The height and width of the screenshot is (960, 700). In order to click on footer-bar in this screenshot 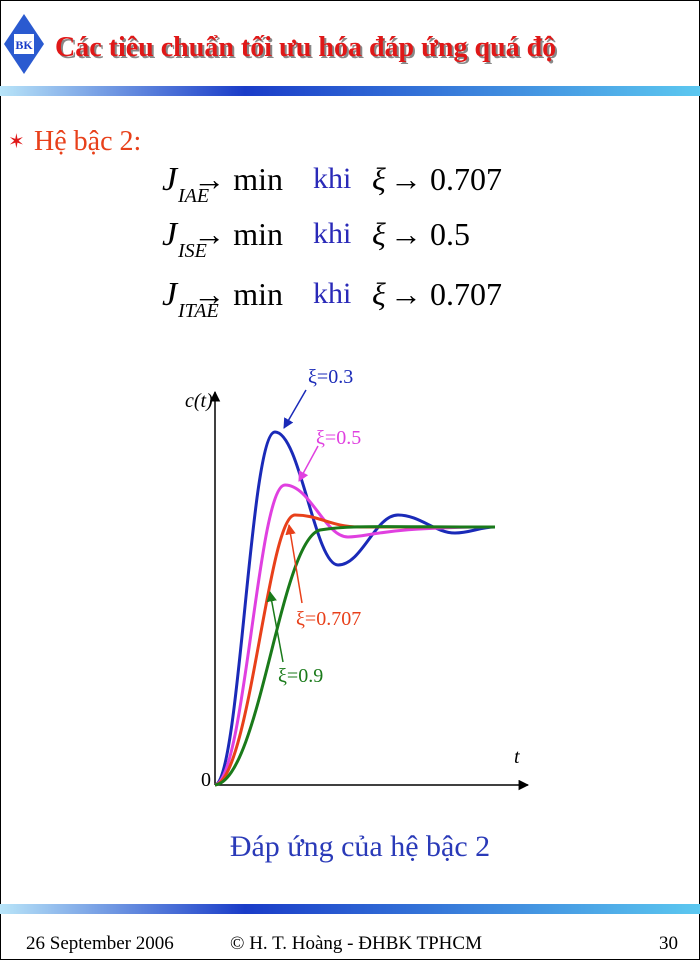, I will do `click(350, 909)`.